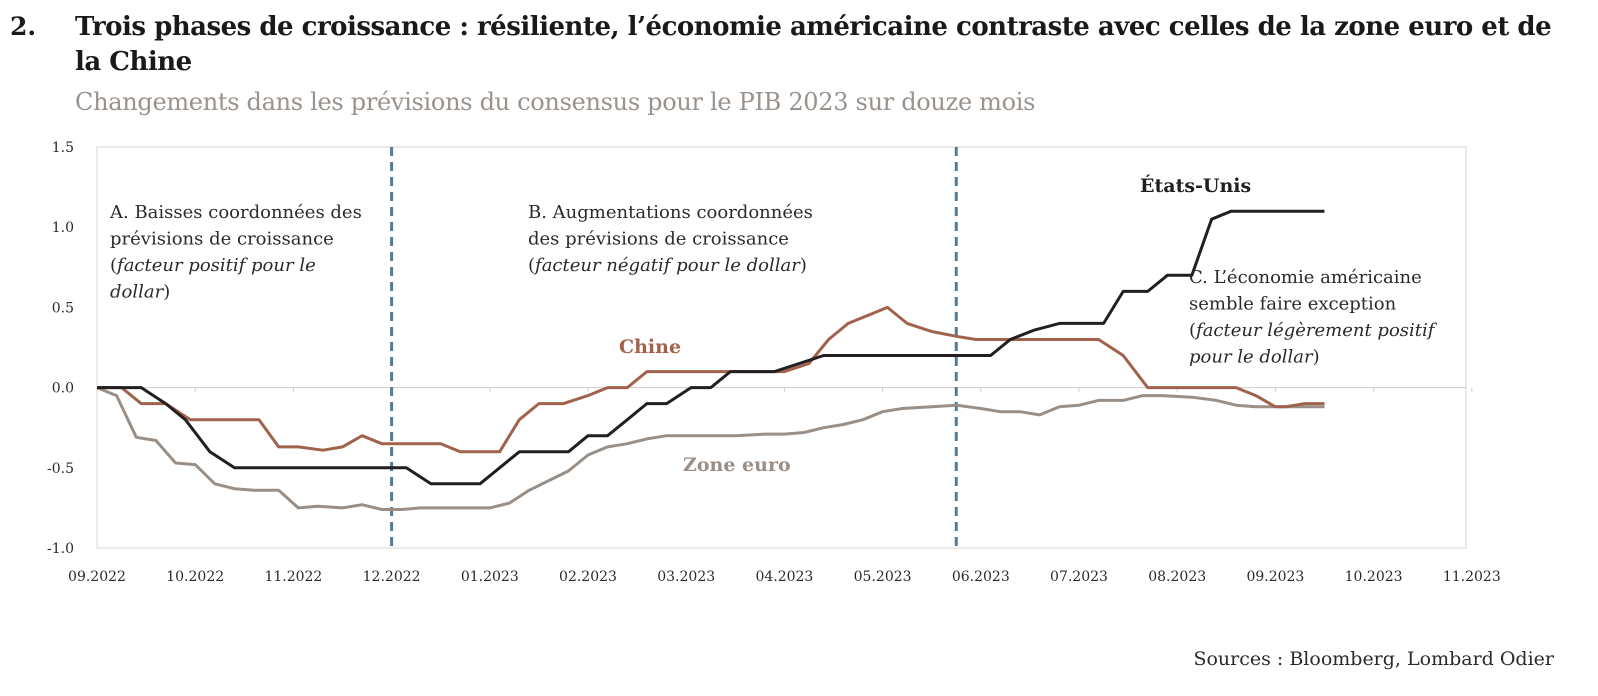 The image size is (1598, 696). I want to click on figure-number: 2., so click(23, 26).